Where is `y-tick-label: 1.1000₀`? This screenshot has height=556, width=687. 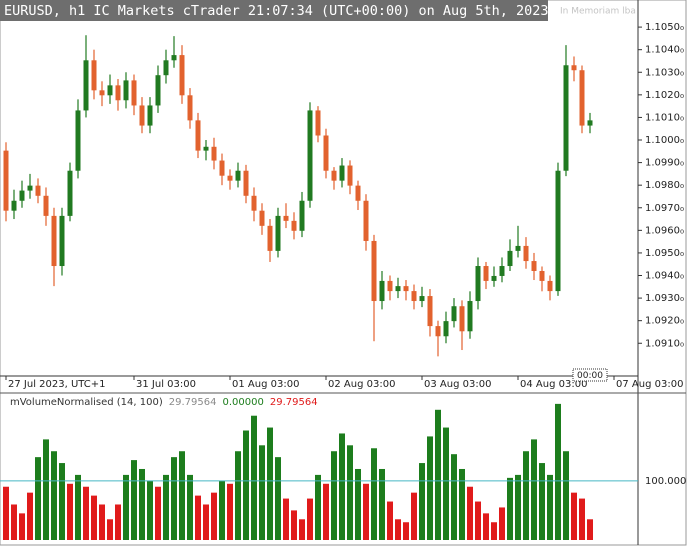 y-tick-label: 1.1000₀ is located at coordinates (664, 140).